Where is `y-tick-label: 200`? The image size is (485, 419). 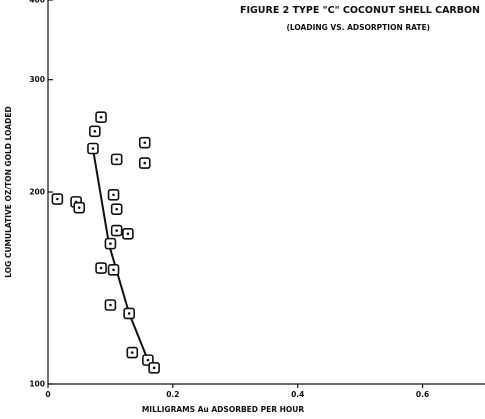 y-tick-label: 200 is located at coordinates (37, 192).